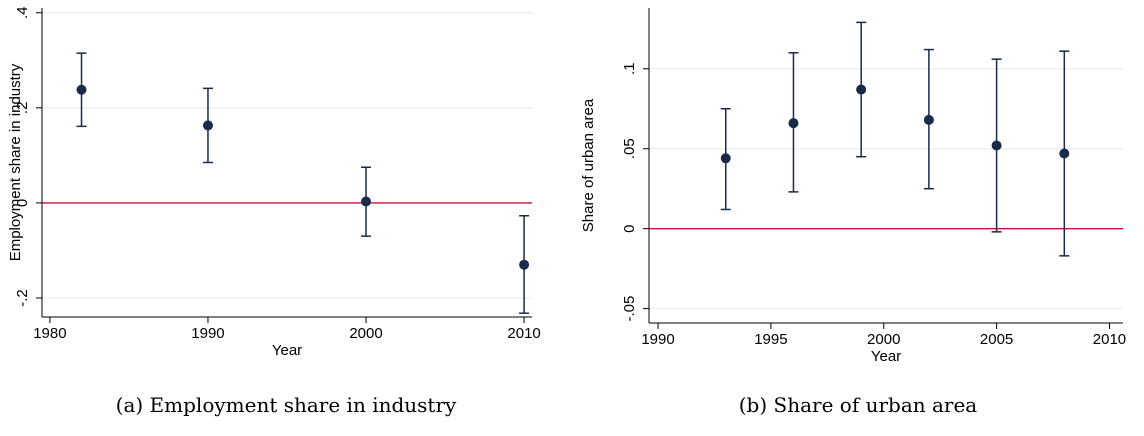 The image size is (1144, 436). I want to click on chart-caption: (a) Employment share in industry, so click(286, 405).